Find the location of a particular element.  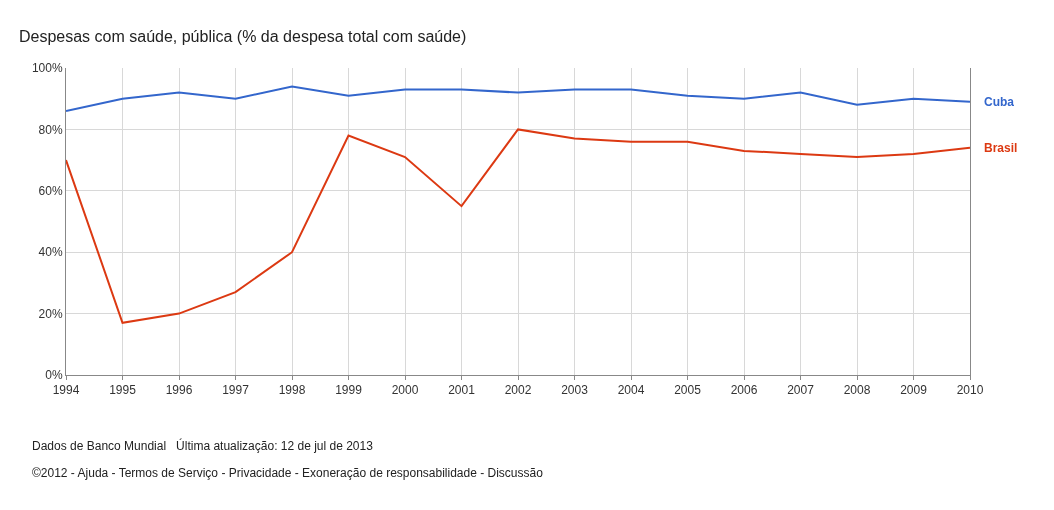

x-tick-label: 2006 is located at coordinates (744, 390).